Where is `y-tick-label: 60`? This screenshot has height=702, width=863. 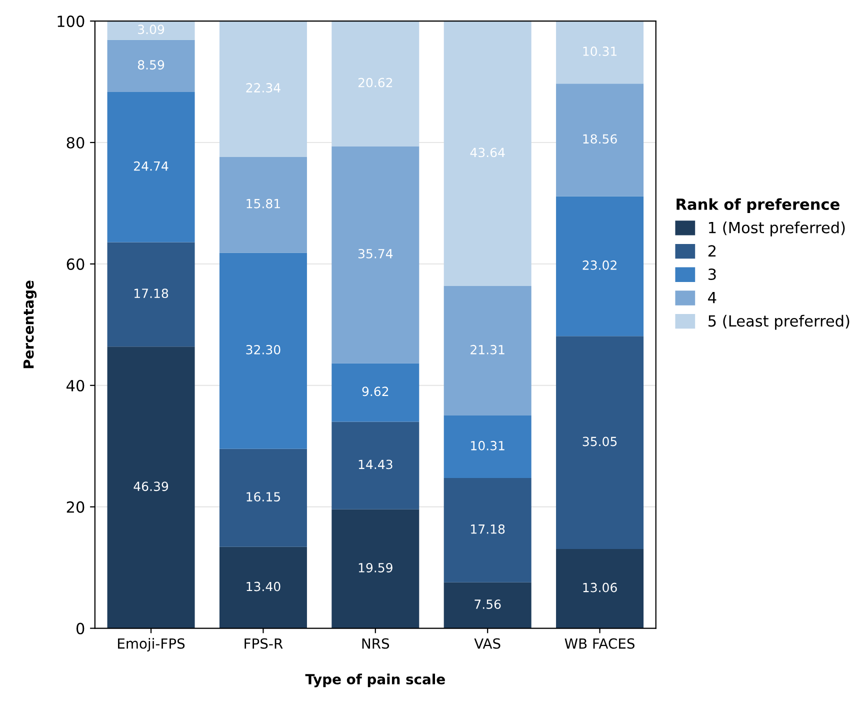
y-tick-label: 60 is located at coordinates (75, 264).